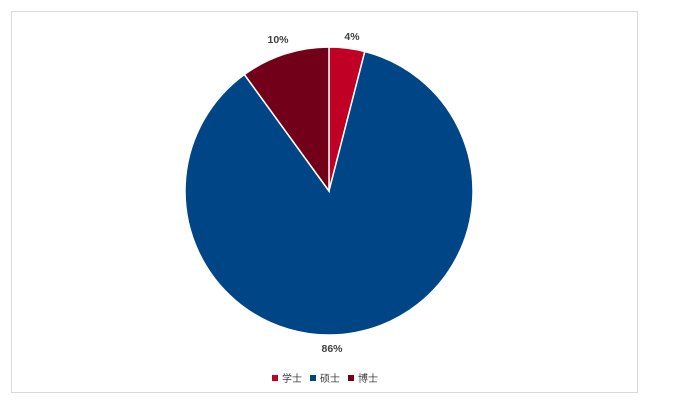  I want to click on chart-legend: 学士 硕士 博士, so click(325, 377).